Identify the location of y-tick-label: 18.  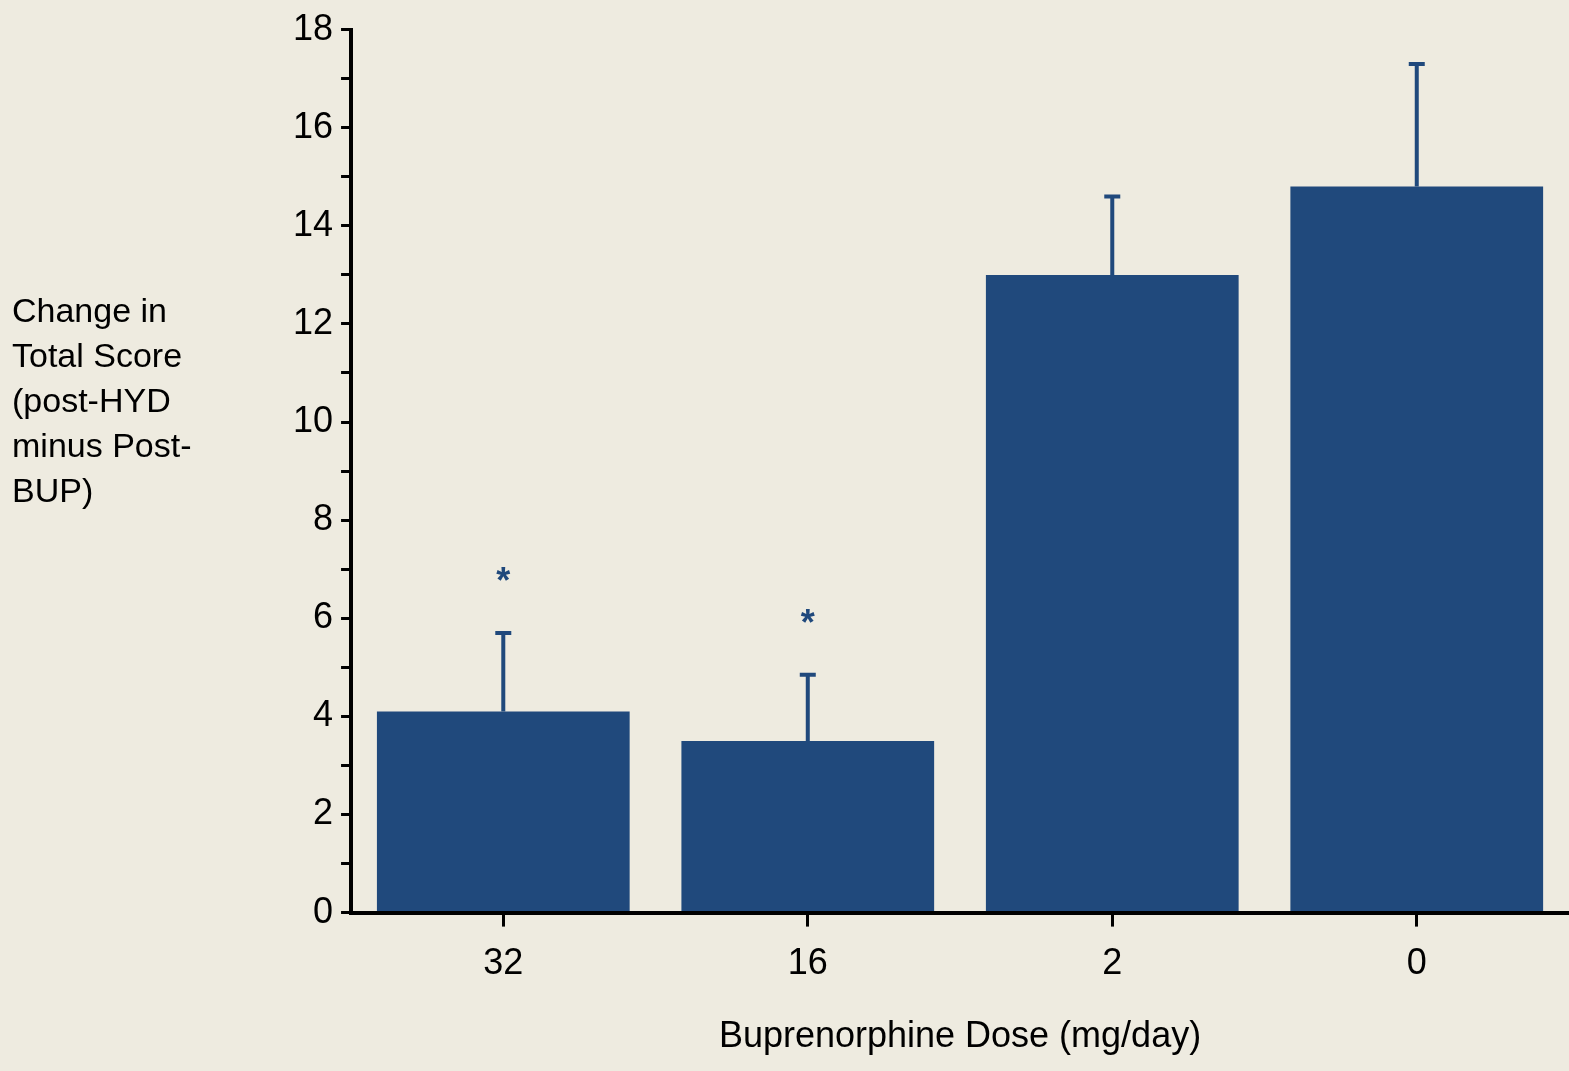
(313, 27).